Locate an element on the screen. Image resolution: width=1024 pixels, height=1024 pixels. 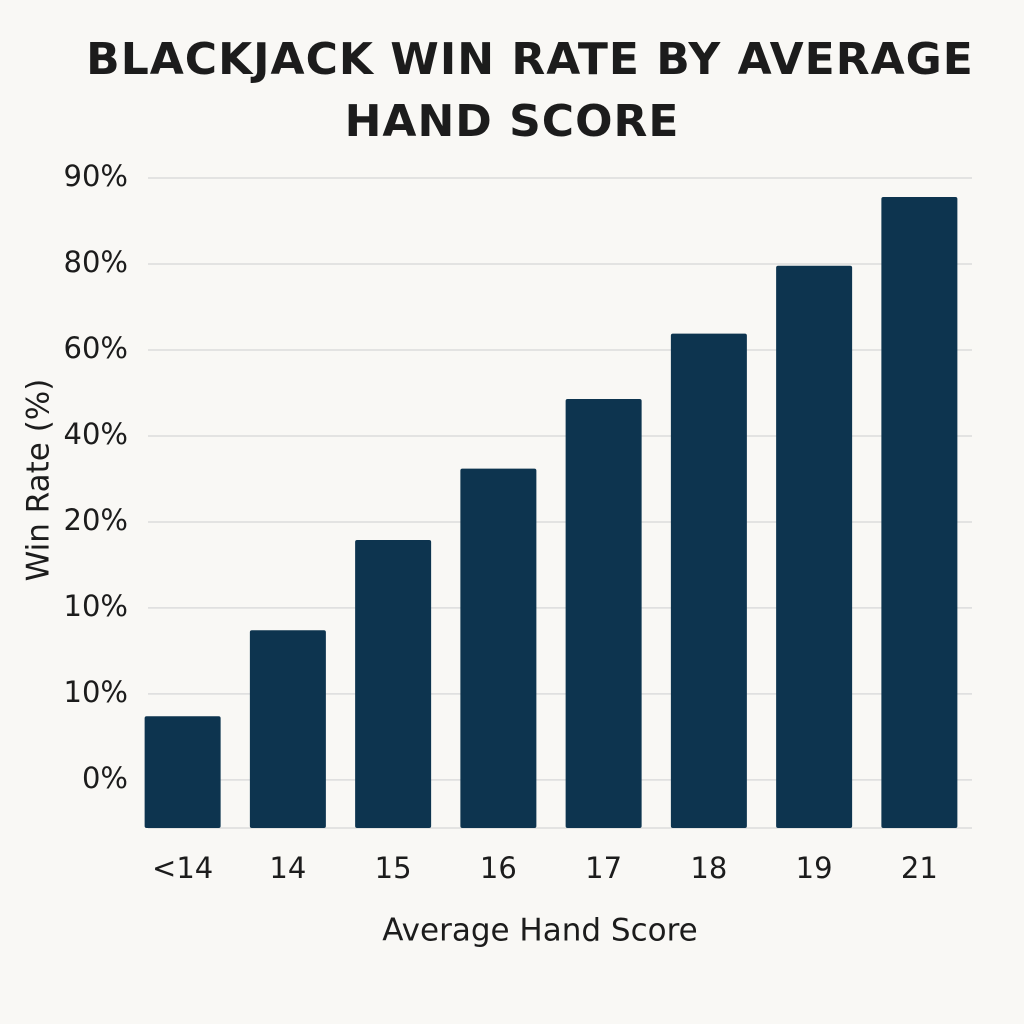
y-tick-label: 80% is located at coordinates (96, 262).